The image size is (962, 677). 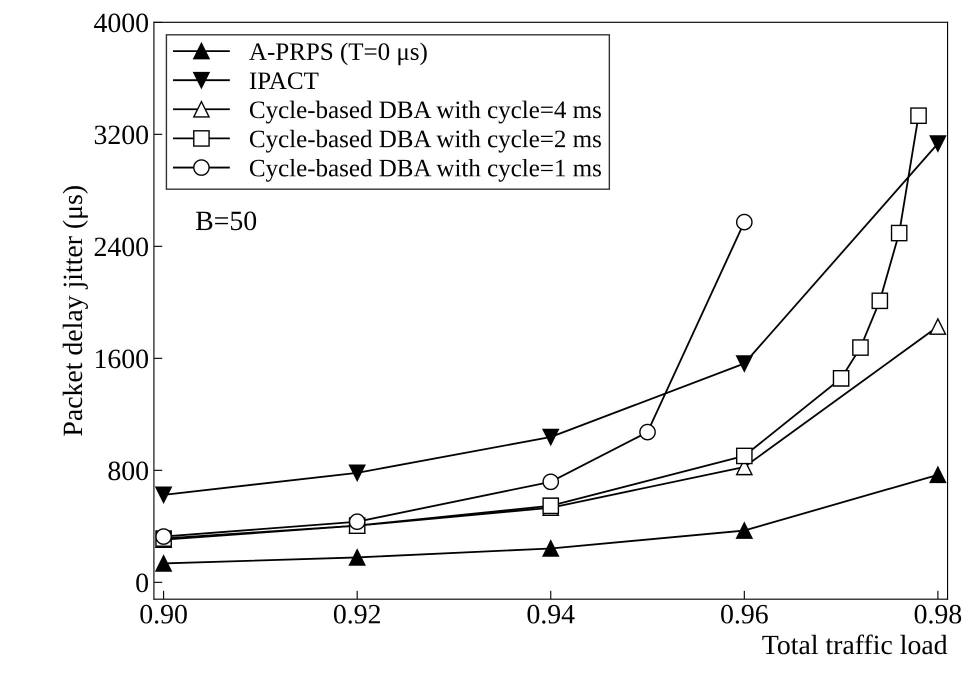 I want to click on x-tick-label: 0.94, so click(x=551, y=614).